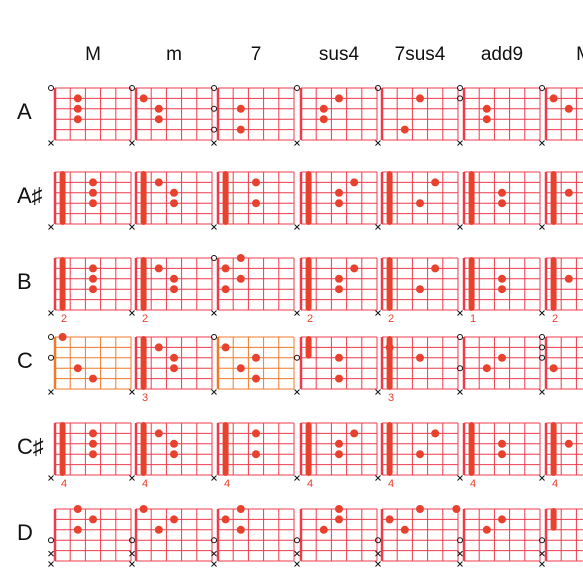 This screenshot has height=583, width=583. I want to click on chord-diagram: 3, so click(172, 370).